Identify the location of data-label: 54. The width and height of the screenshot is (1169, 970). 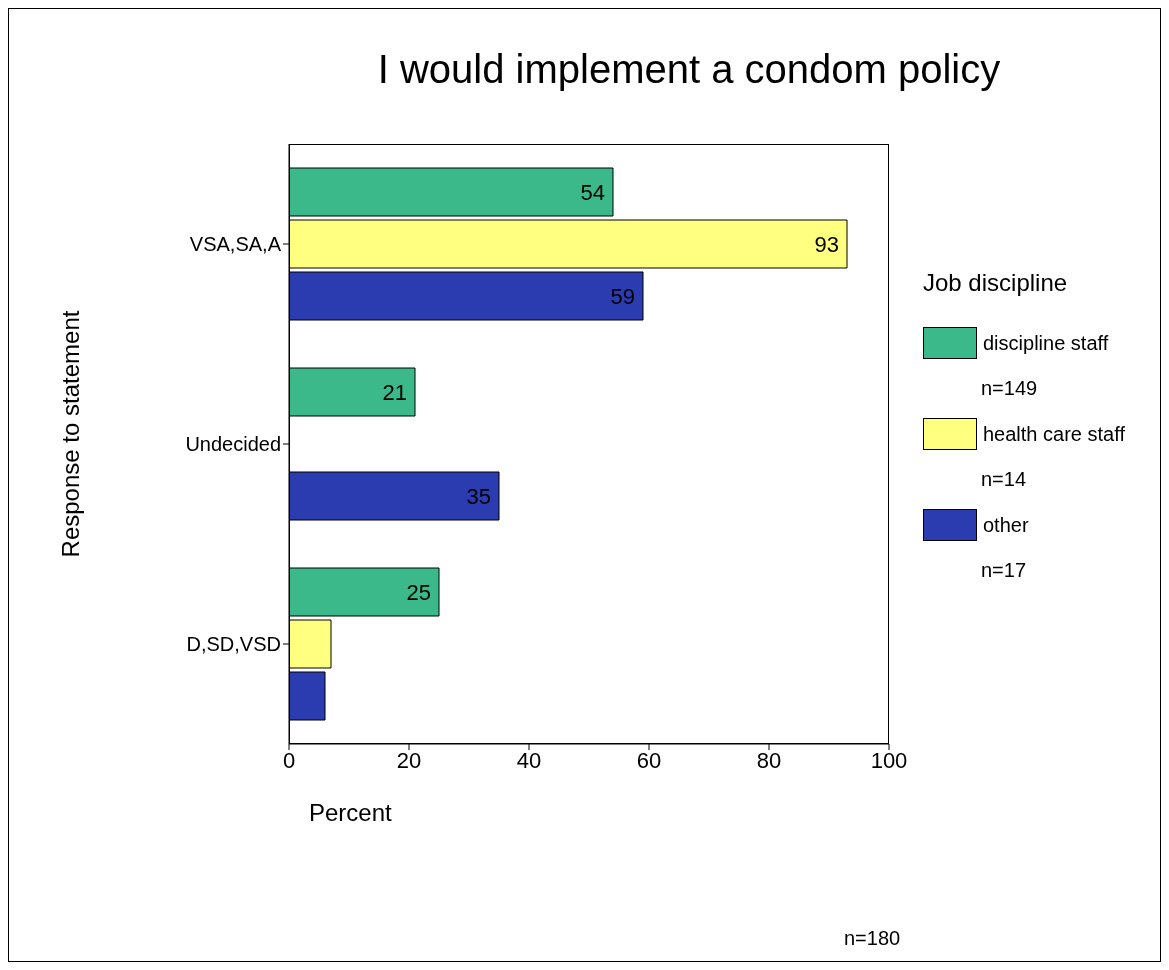
(592, 192).